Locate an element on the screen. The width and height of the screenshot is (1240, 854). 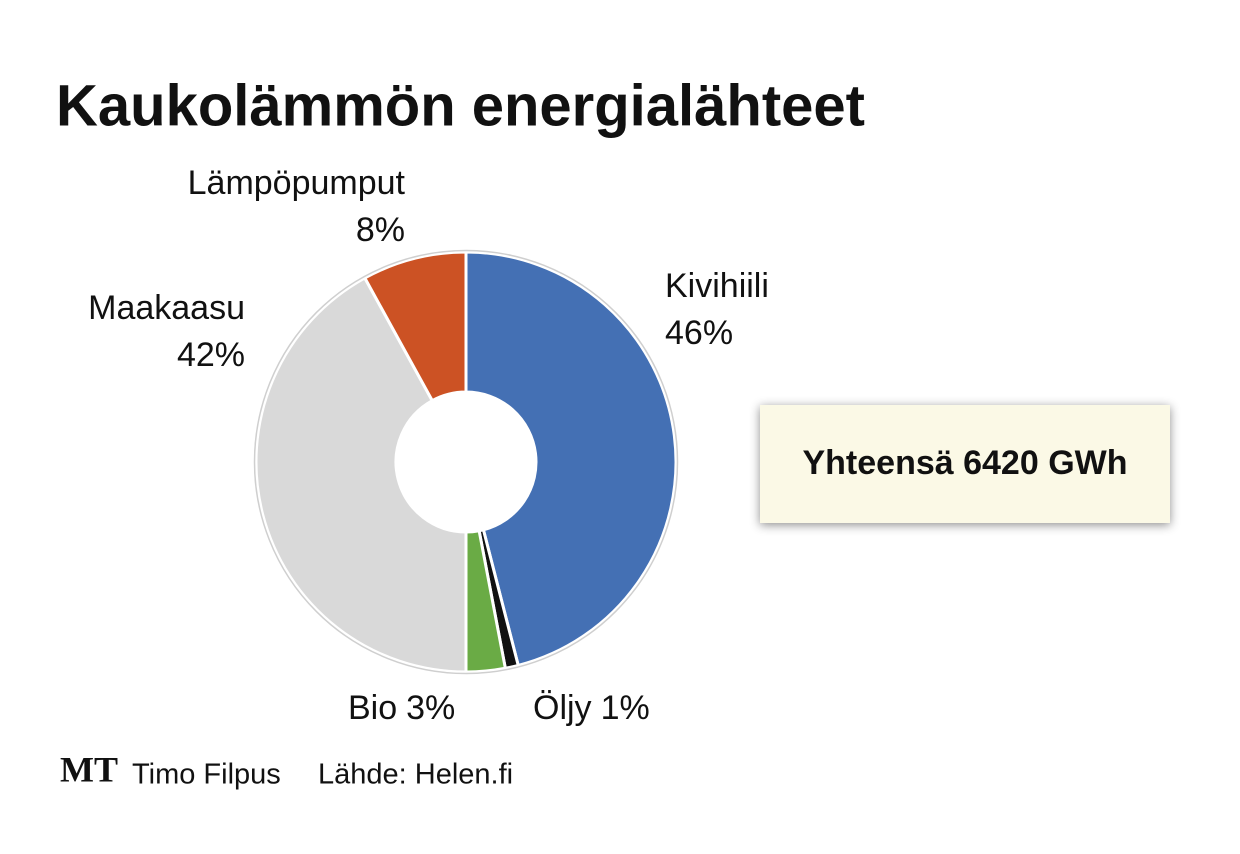
slice-label: Kivihiili is located at coordinates (717, 286).